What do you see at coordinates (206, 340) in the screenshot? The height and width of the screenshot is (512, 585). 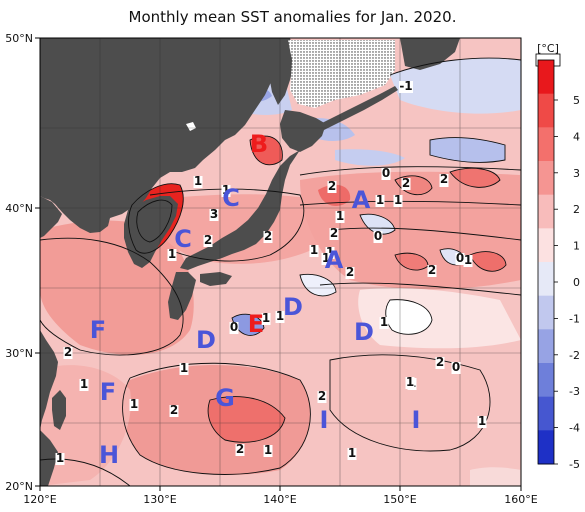 I see `zone-label: D` at bounding box center [206, 340].